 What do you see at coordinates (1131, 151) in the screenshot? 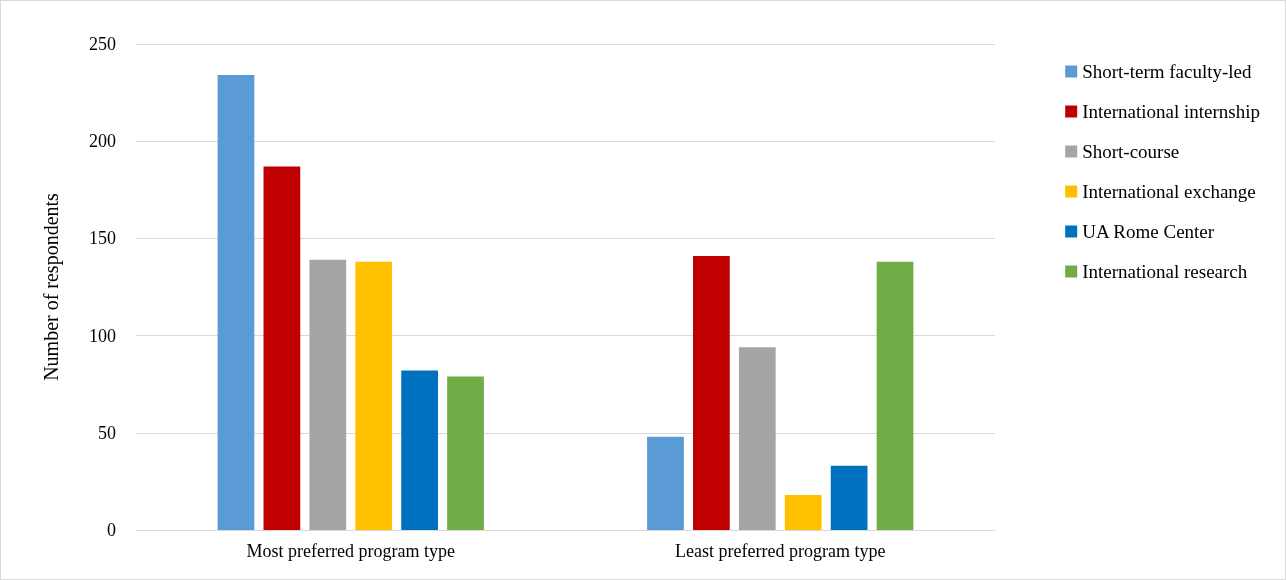
I see `legend-label: Short-course` at bounding box center [1131, 151].